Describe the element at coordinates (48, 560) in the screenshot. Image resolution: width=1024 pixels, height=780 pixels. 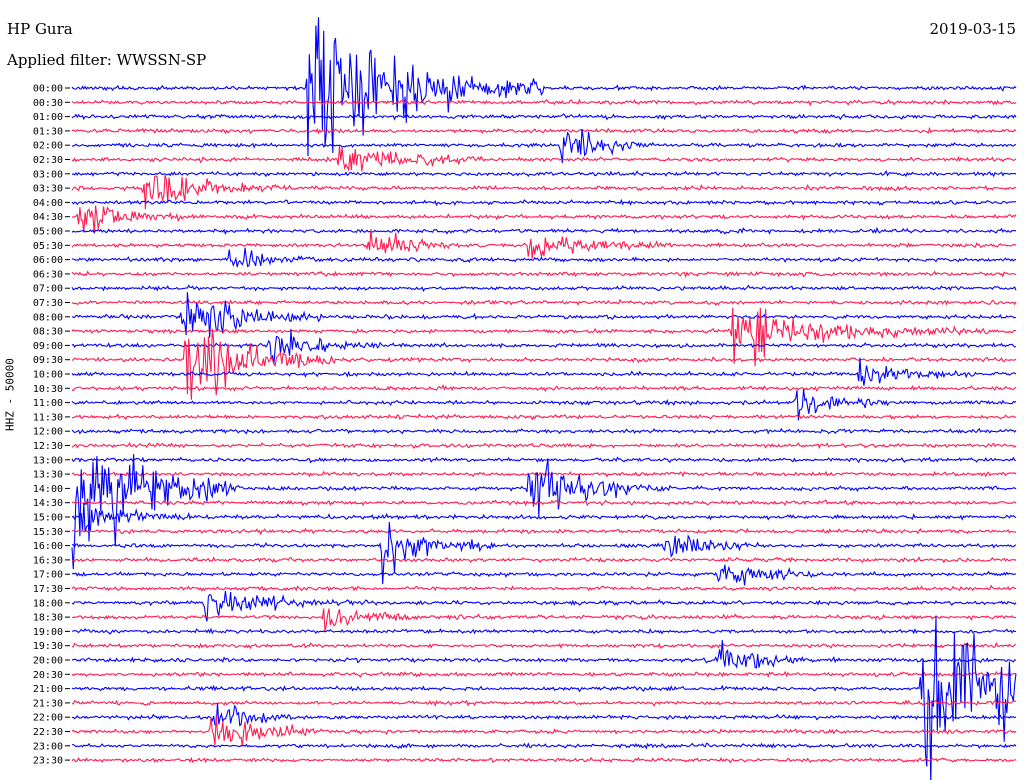
I see `row-label-1630: 16:30` at that location.